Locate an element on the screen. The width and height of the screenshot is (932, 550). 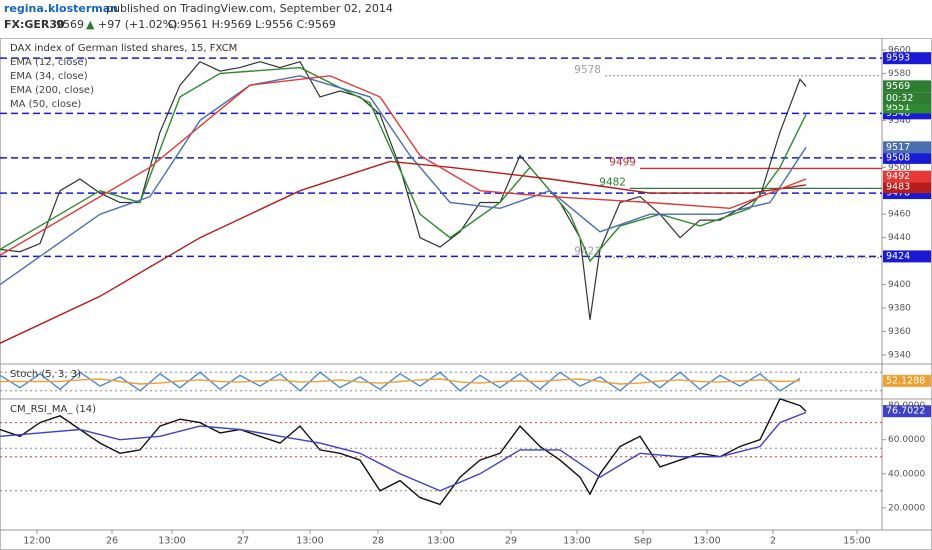
x-tick-label: 12:00 is located at coordinates (36, 541).